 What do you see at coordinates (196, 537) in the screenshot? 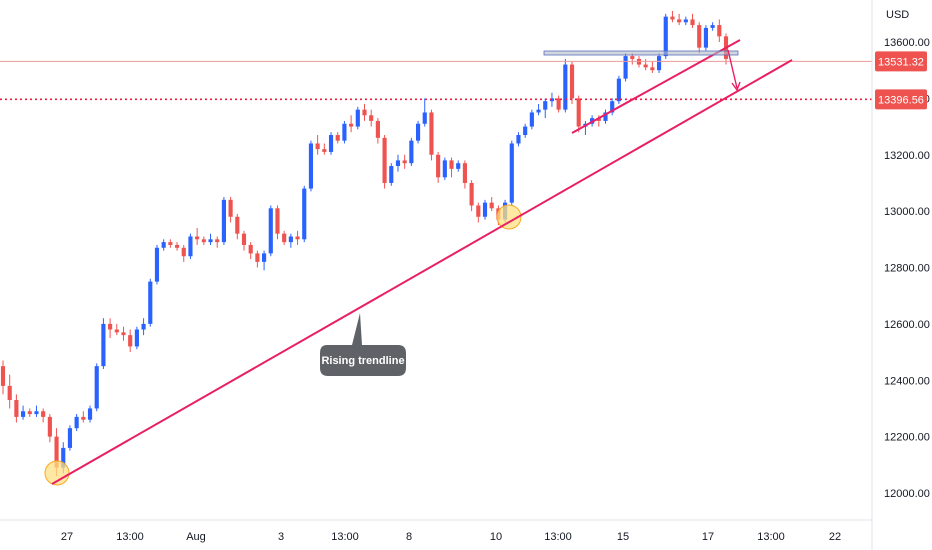
I see `x-tick-label: Aug` at bounding box center [196, 537].